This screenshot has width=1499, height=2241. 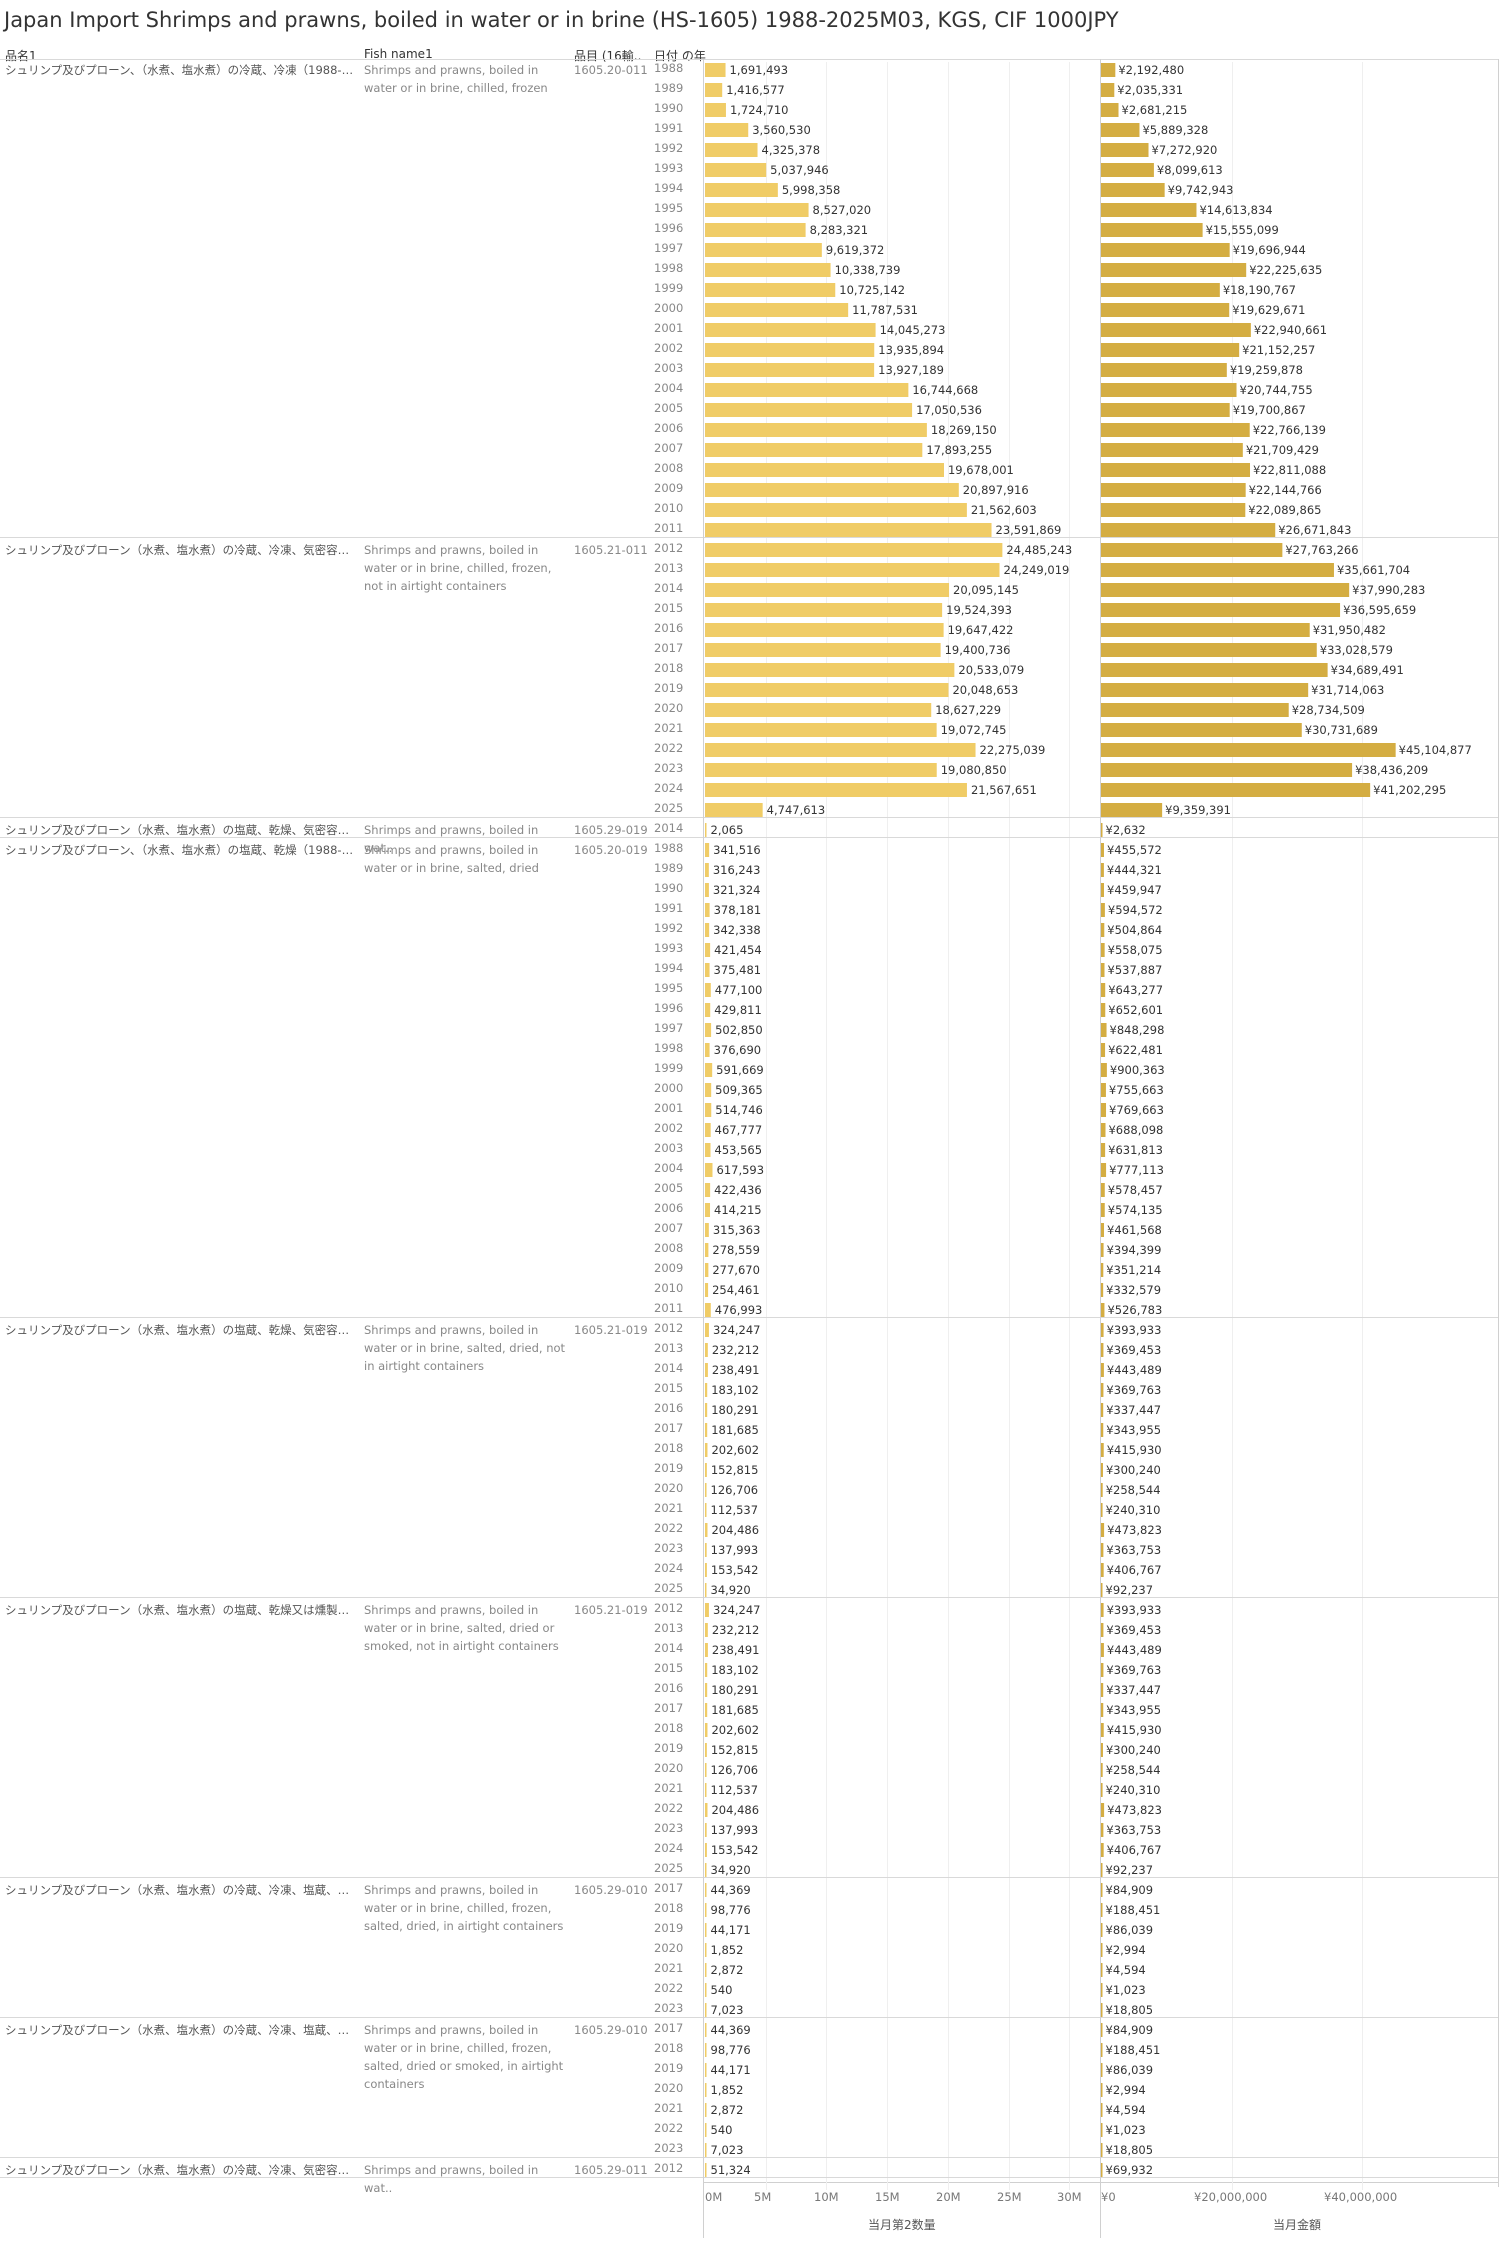 I want to click on group-name: シュリンプ及びプローン、（水煮、塩水煮）の塩蔵、乾燥（1988-2011.., so click(x=182, y=850).